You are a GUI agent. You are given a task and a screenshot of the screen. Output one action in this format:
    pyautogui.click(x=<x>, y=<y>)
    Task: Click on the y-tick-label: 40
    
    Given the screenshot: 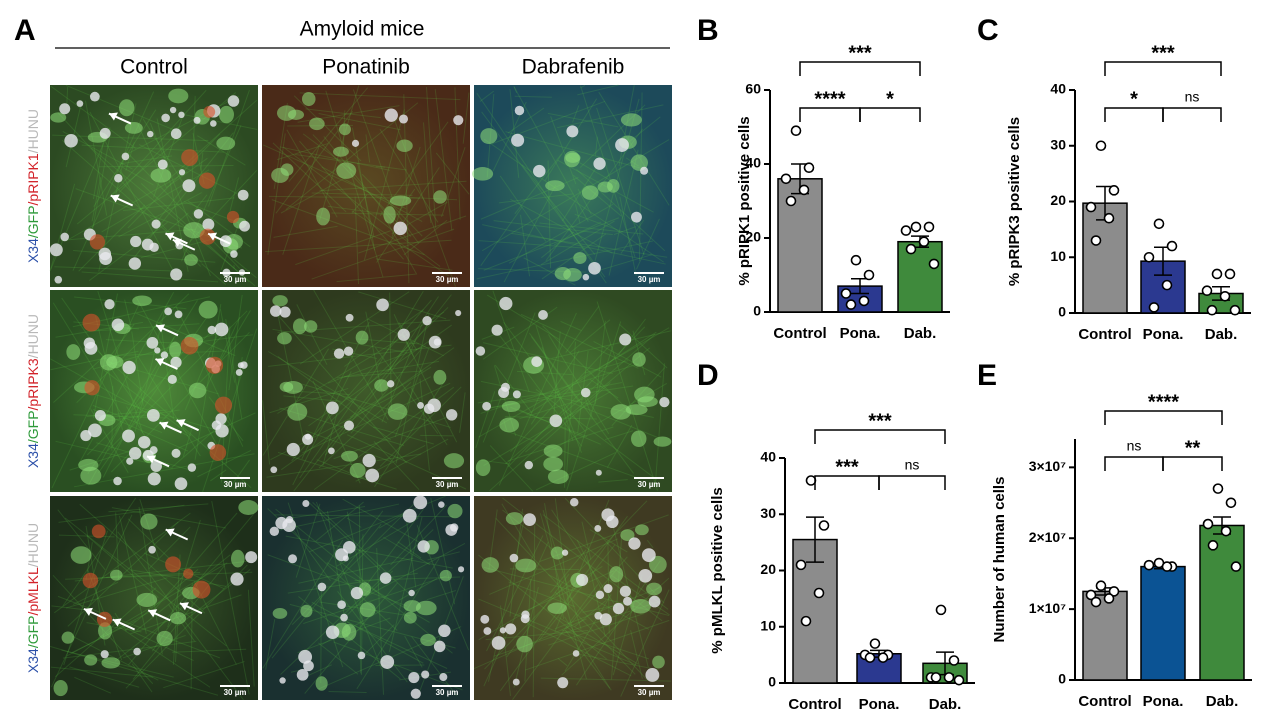 What is the action you would take?
    pyautogui.click(x=768, y=457)
    